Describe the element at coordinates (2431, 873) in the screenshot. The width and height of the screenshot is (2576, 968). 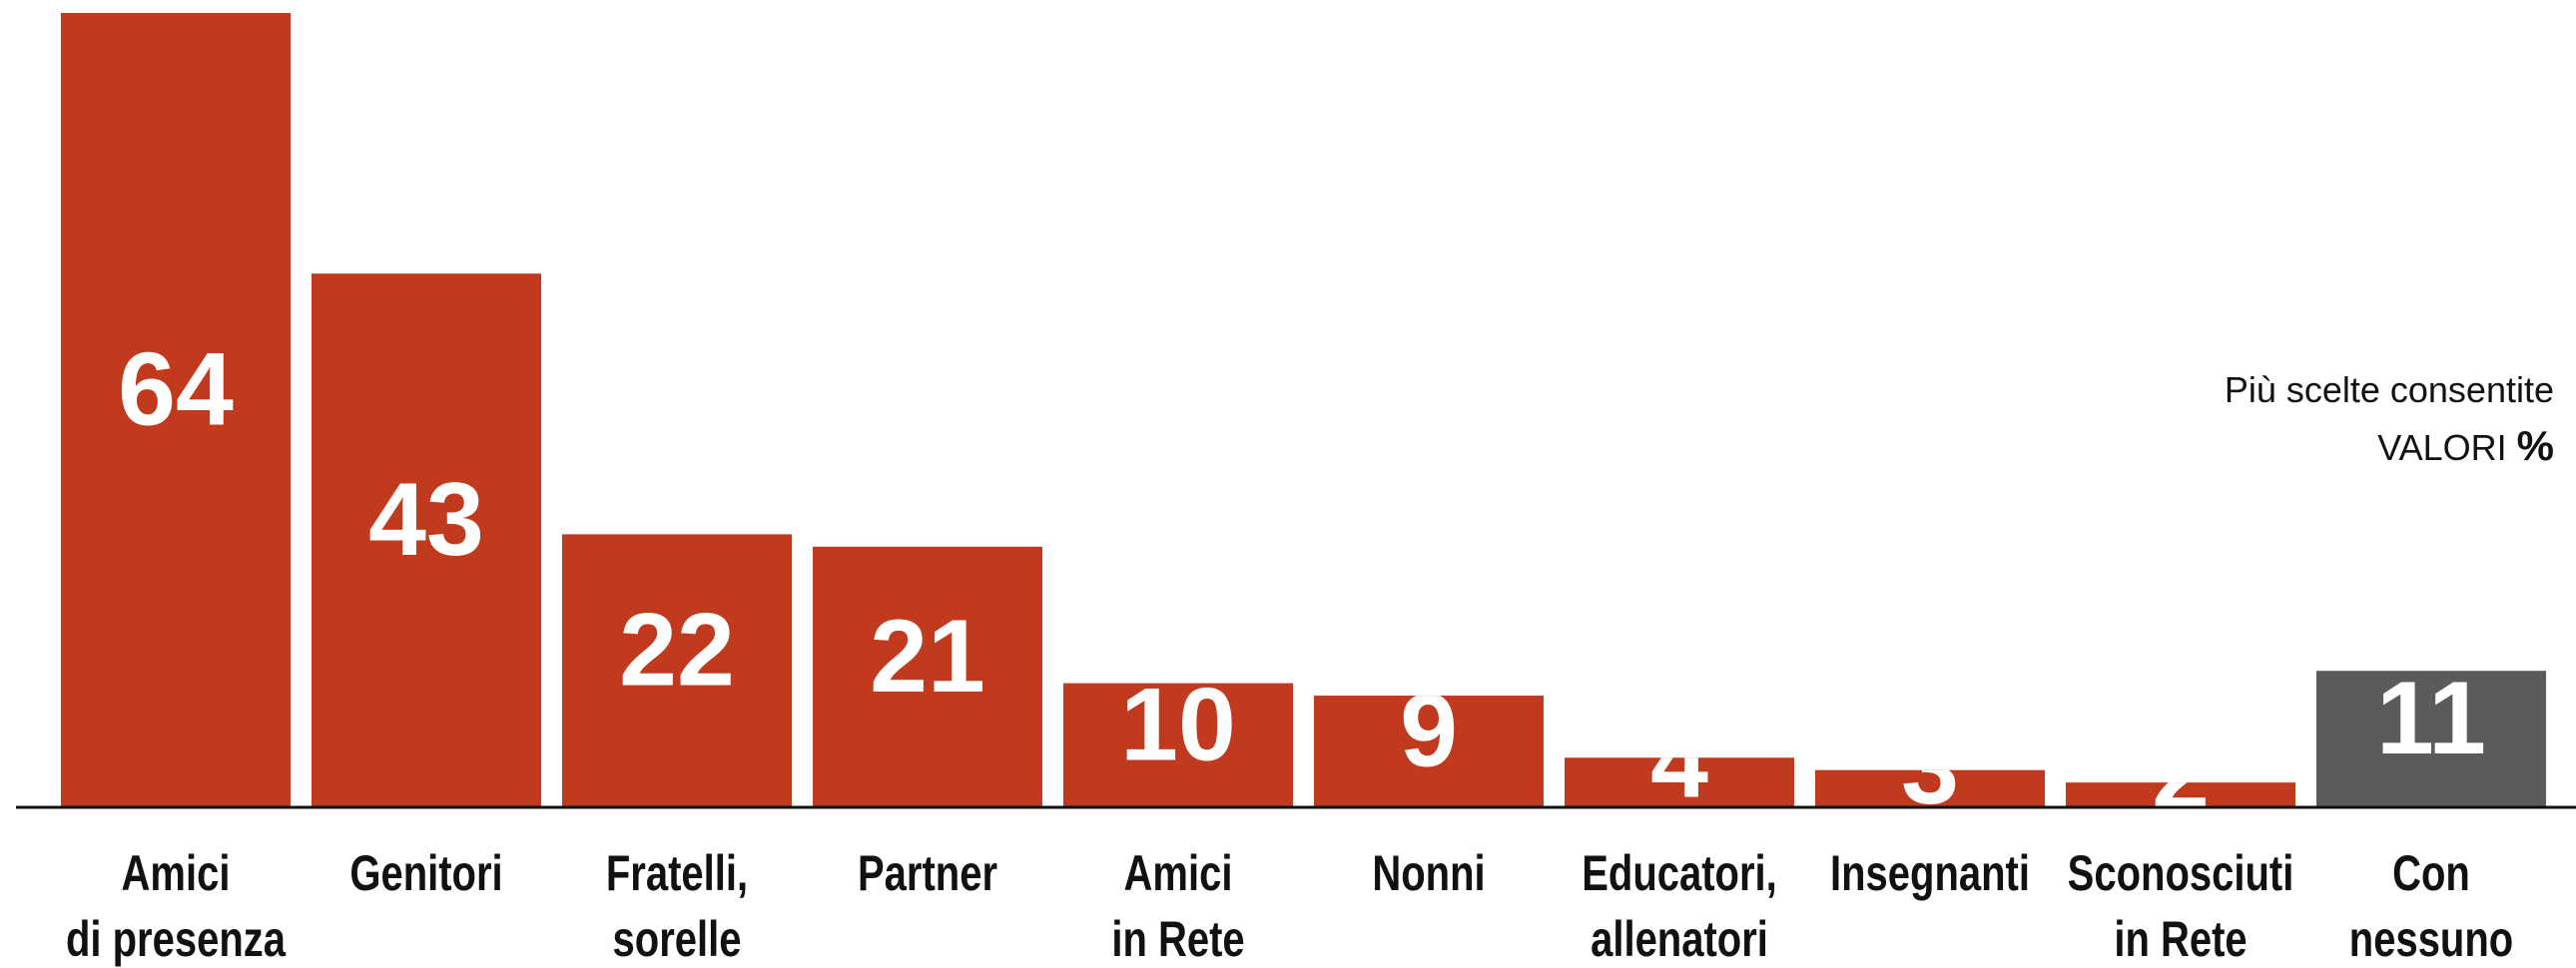
I see `x-tick-label: Con` at that location.